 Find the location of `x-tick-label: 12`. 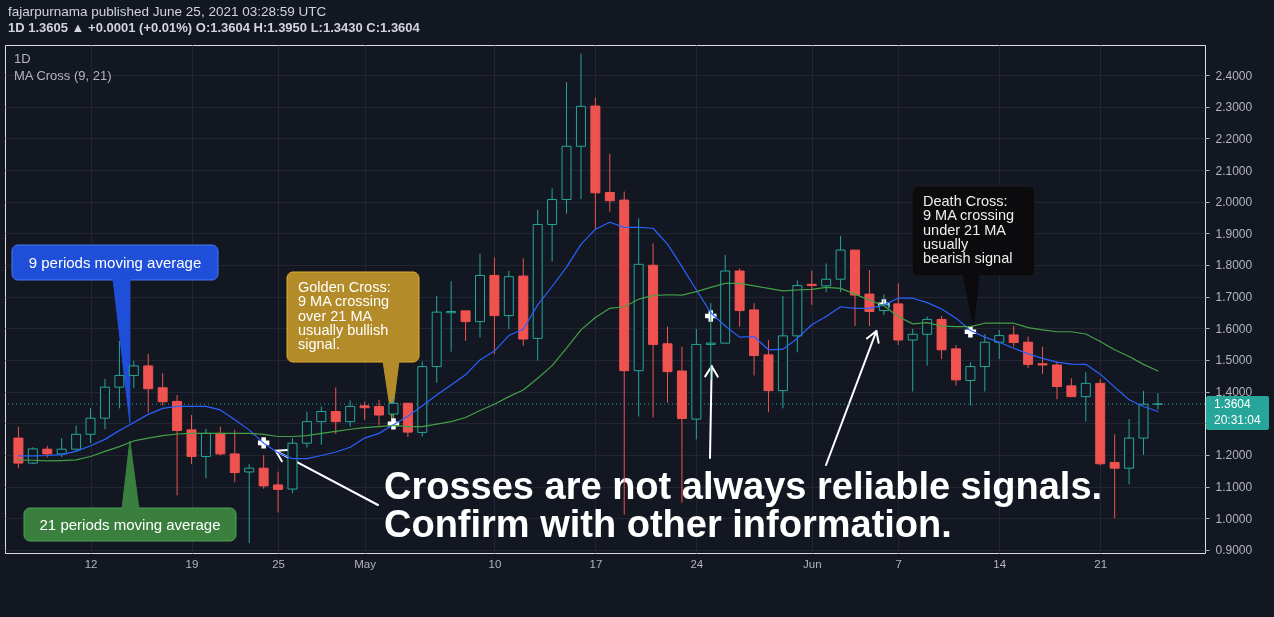

x-tick-label: 12 is located at coordinates (91, 563).